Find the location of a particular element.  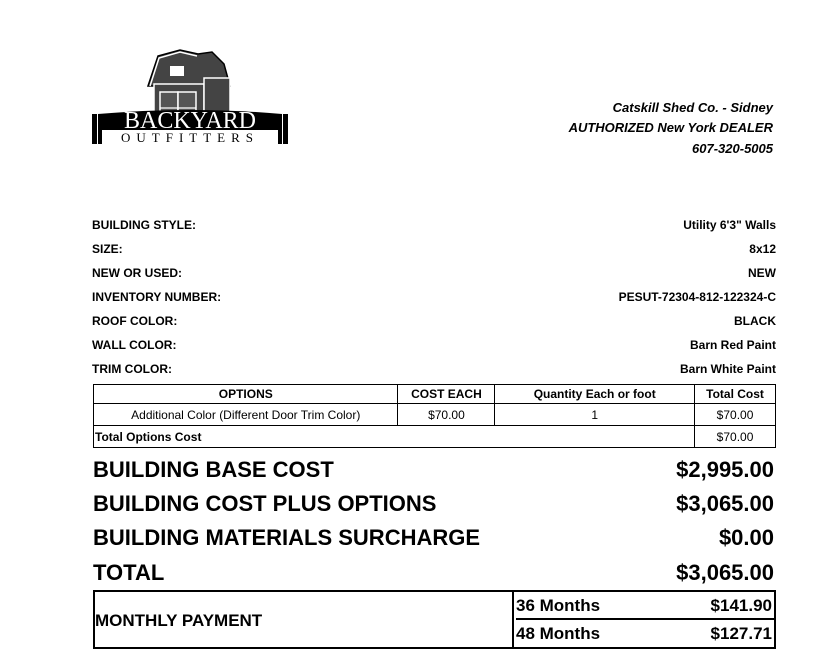

detail-value: BLACK is located at coordinates (755, 321).